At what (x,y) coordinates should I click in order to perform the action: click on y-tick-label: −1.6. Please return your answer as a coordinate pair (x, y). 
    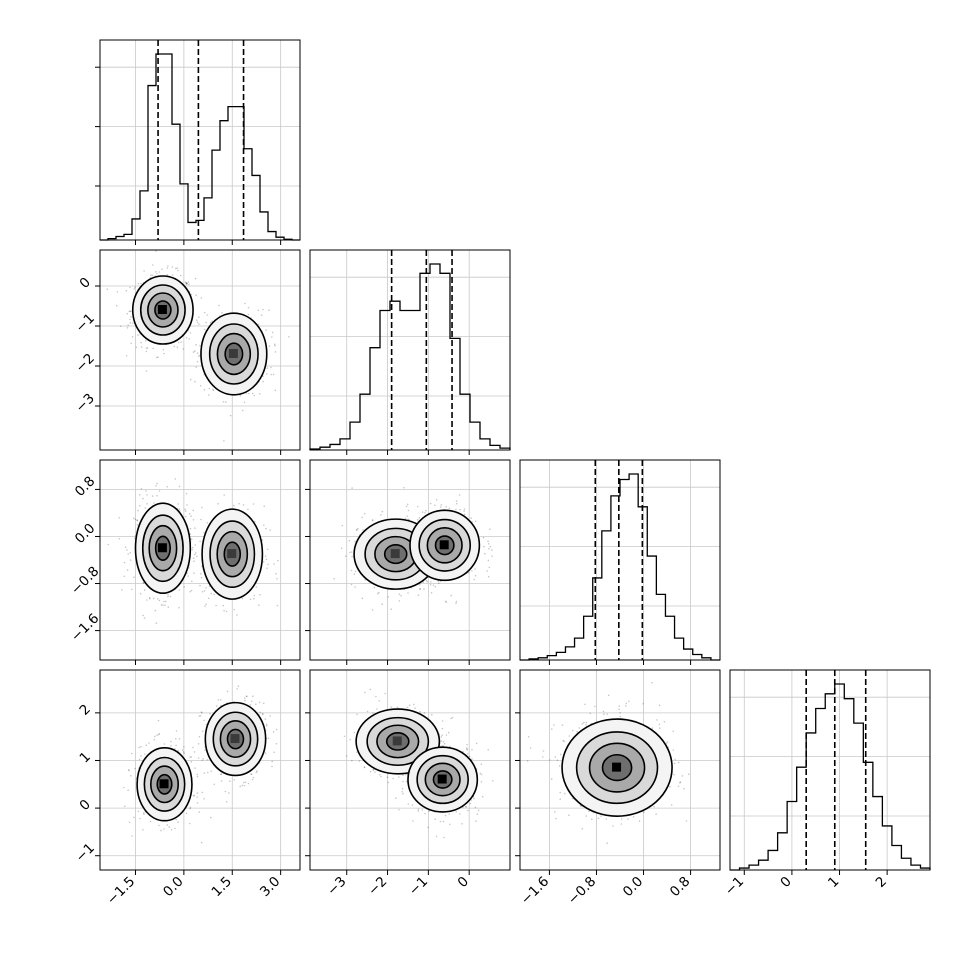
    Looking at the image, I should click on (85, 628).